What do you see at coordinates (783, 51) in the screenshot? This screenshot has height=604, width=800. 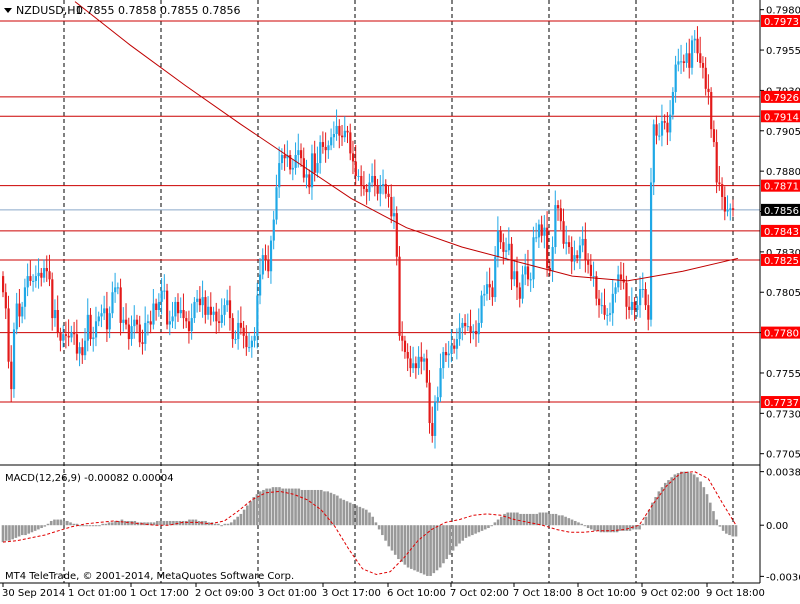 I see `price-tick-label: 0.7955` at bounding box center [783, 51].